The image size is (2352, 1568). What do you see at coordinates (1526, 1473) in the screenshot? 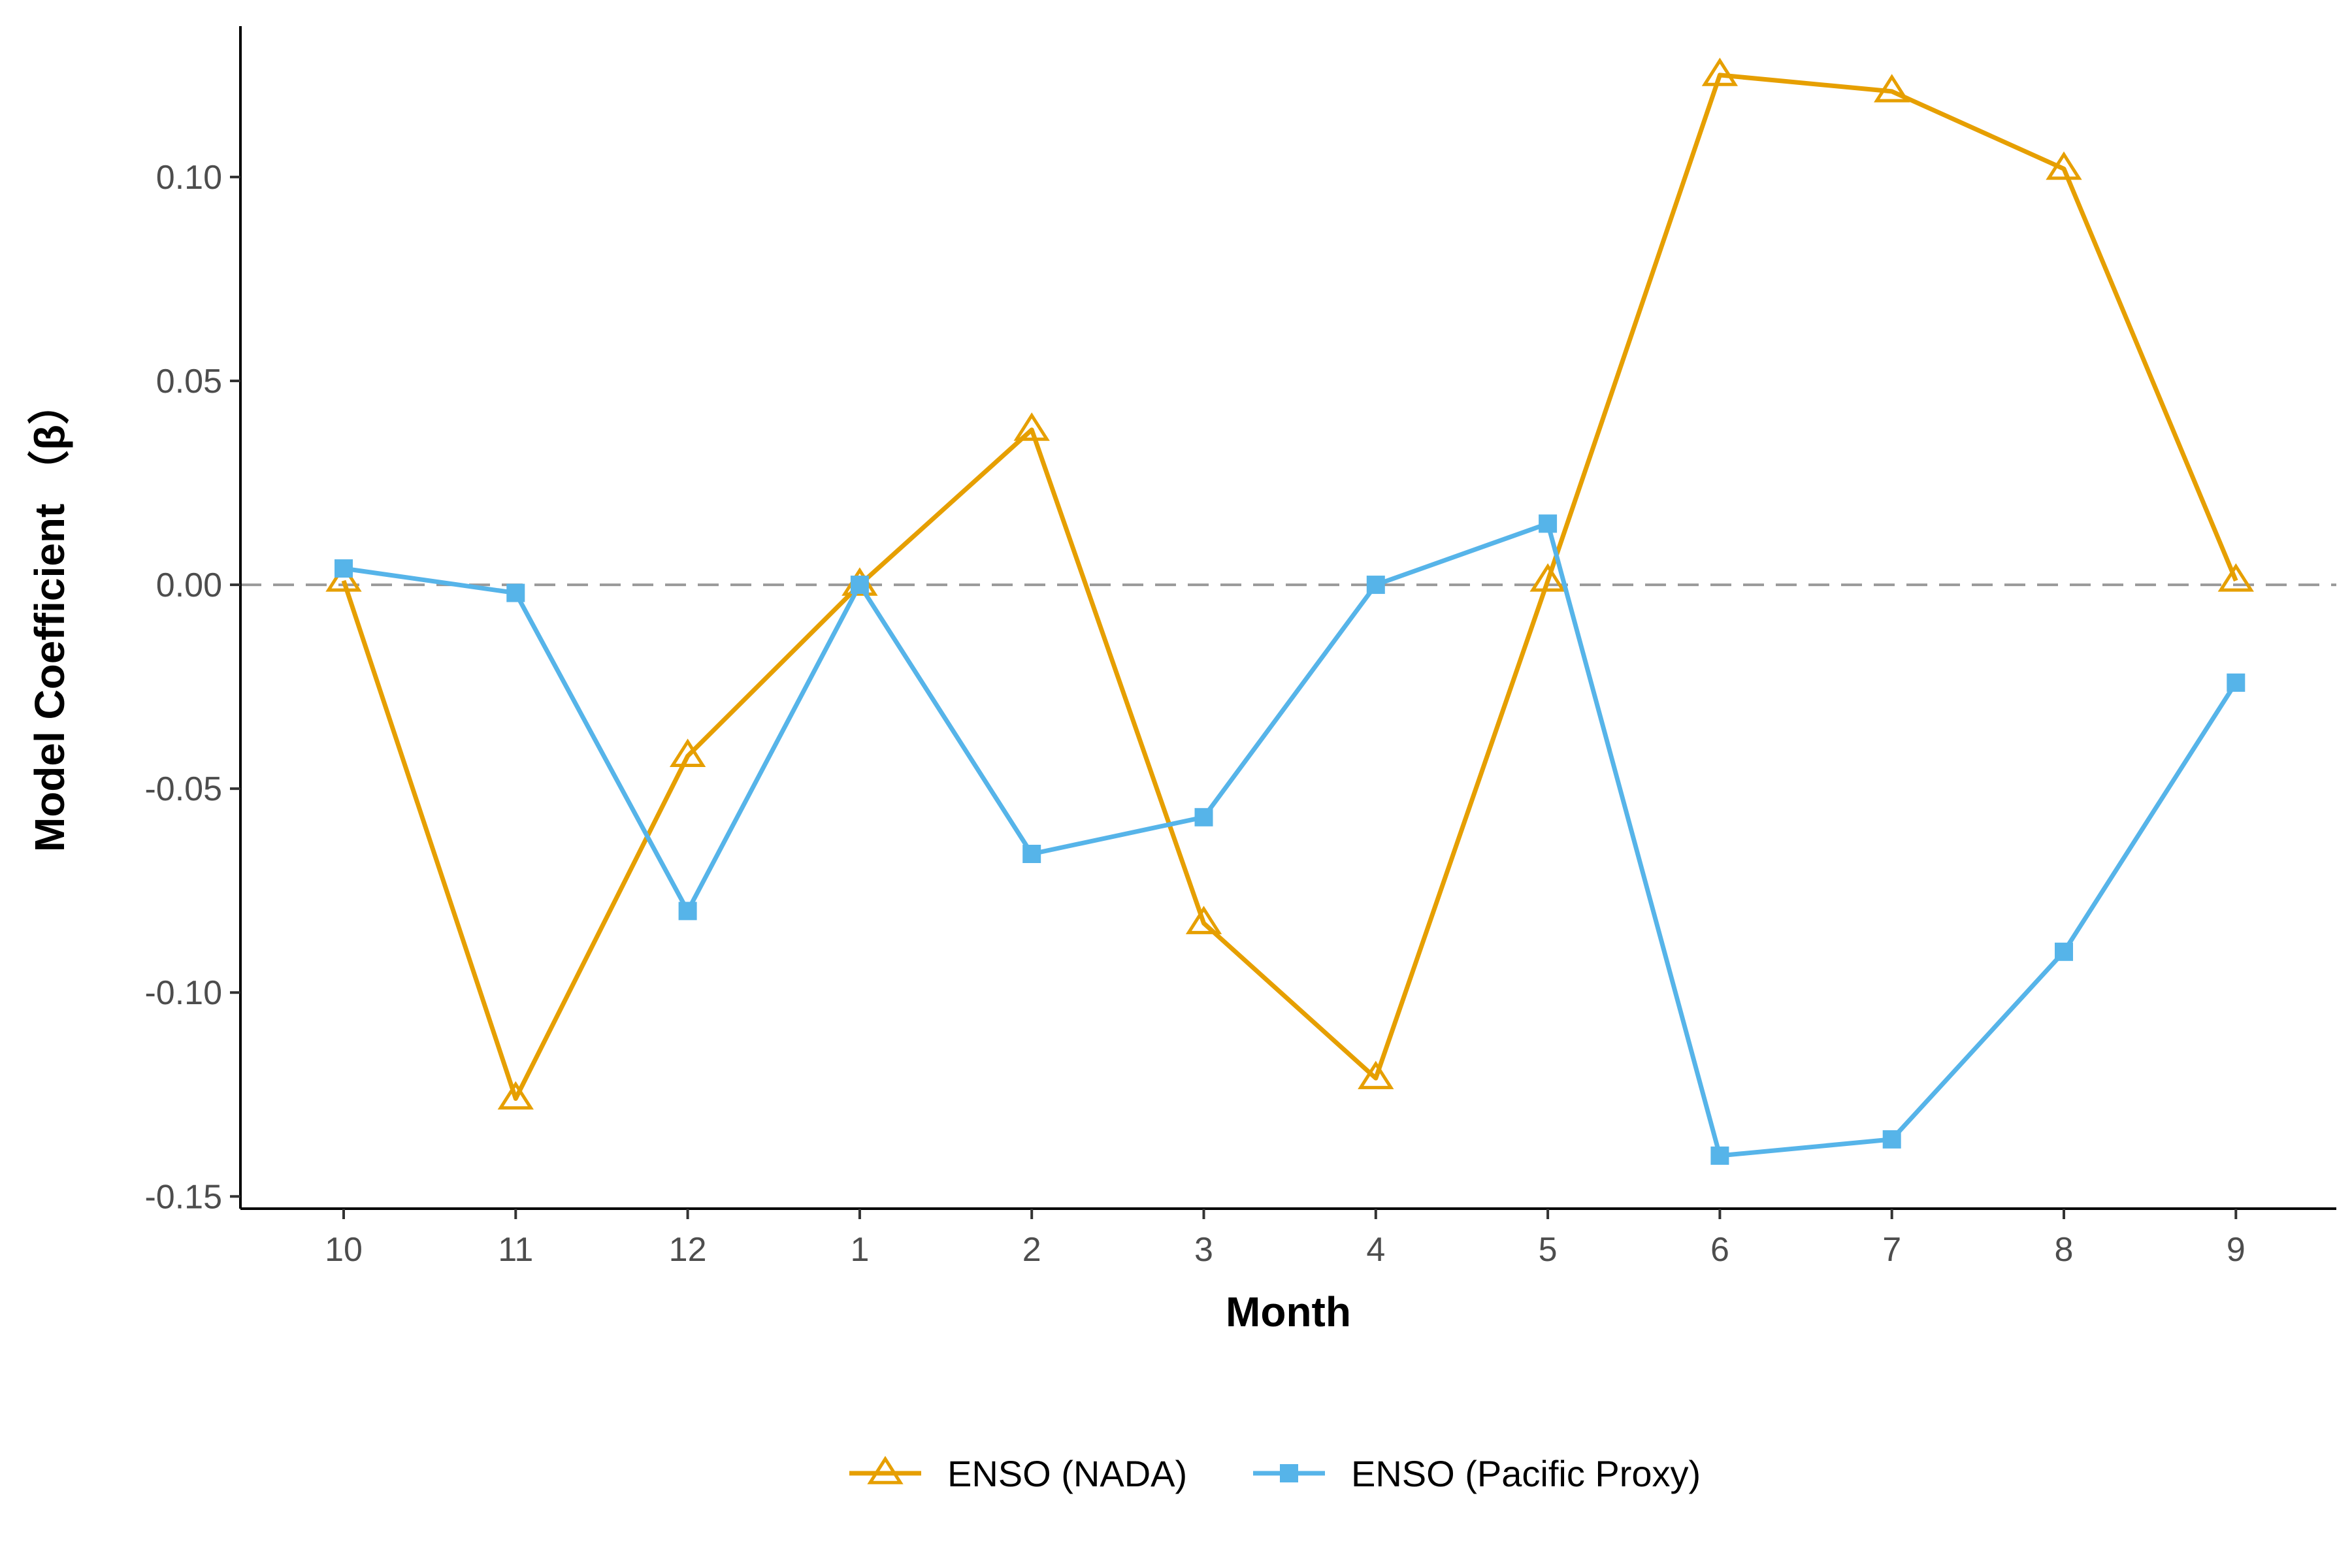
I see `legend-label-2: ENSO (Pacific Proxy)` at bounding box center [1526, 1473].